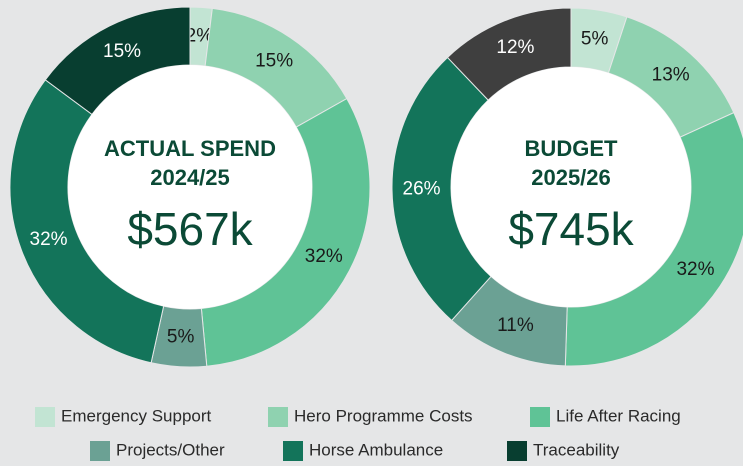 Image resolution: width=743 pixels, height=466 pixels. Describe the element at coordinates (136, 415) in the screenshot. I see `legend-label: Emergency Support` at that location.